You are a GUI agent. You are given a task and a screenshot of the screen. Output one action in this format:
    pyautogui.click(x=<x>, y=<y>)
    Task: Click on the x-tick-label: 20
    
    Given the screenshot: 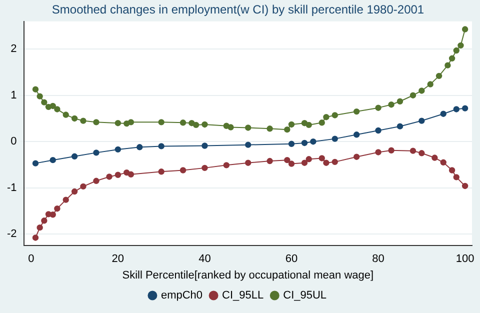 What is the action you would take?
    pyautogui.click(x=118, y=259)
    